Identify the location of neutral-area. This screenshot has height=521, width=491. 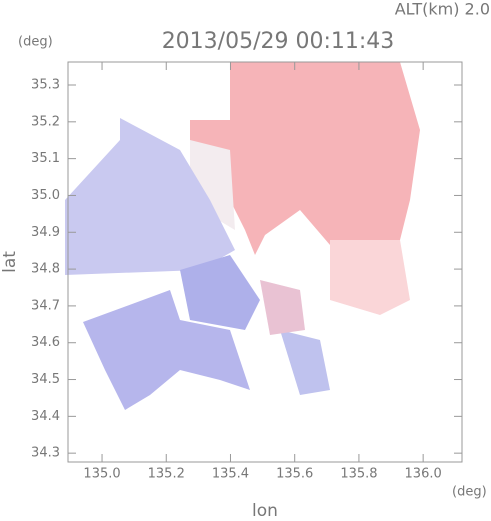
(212, 185).